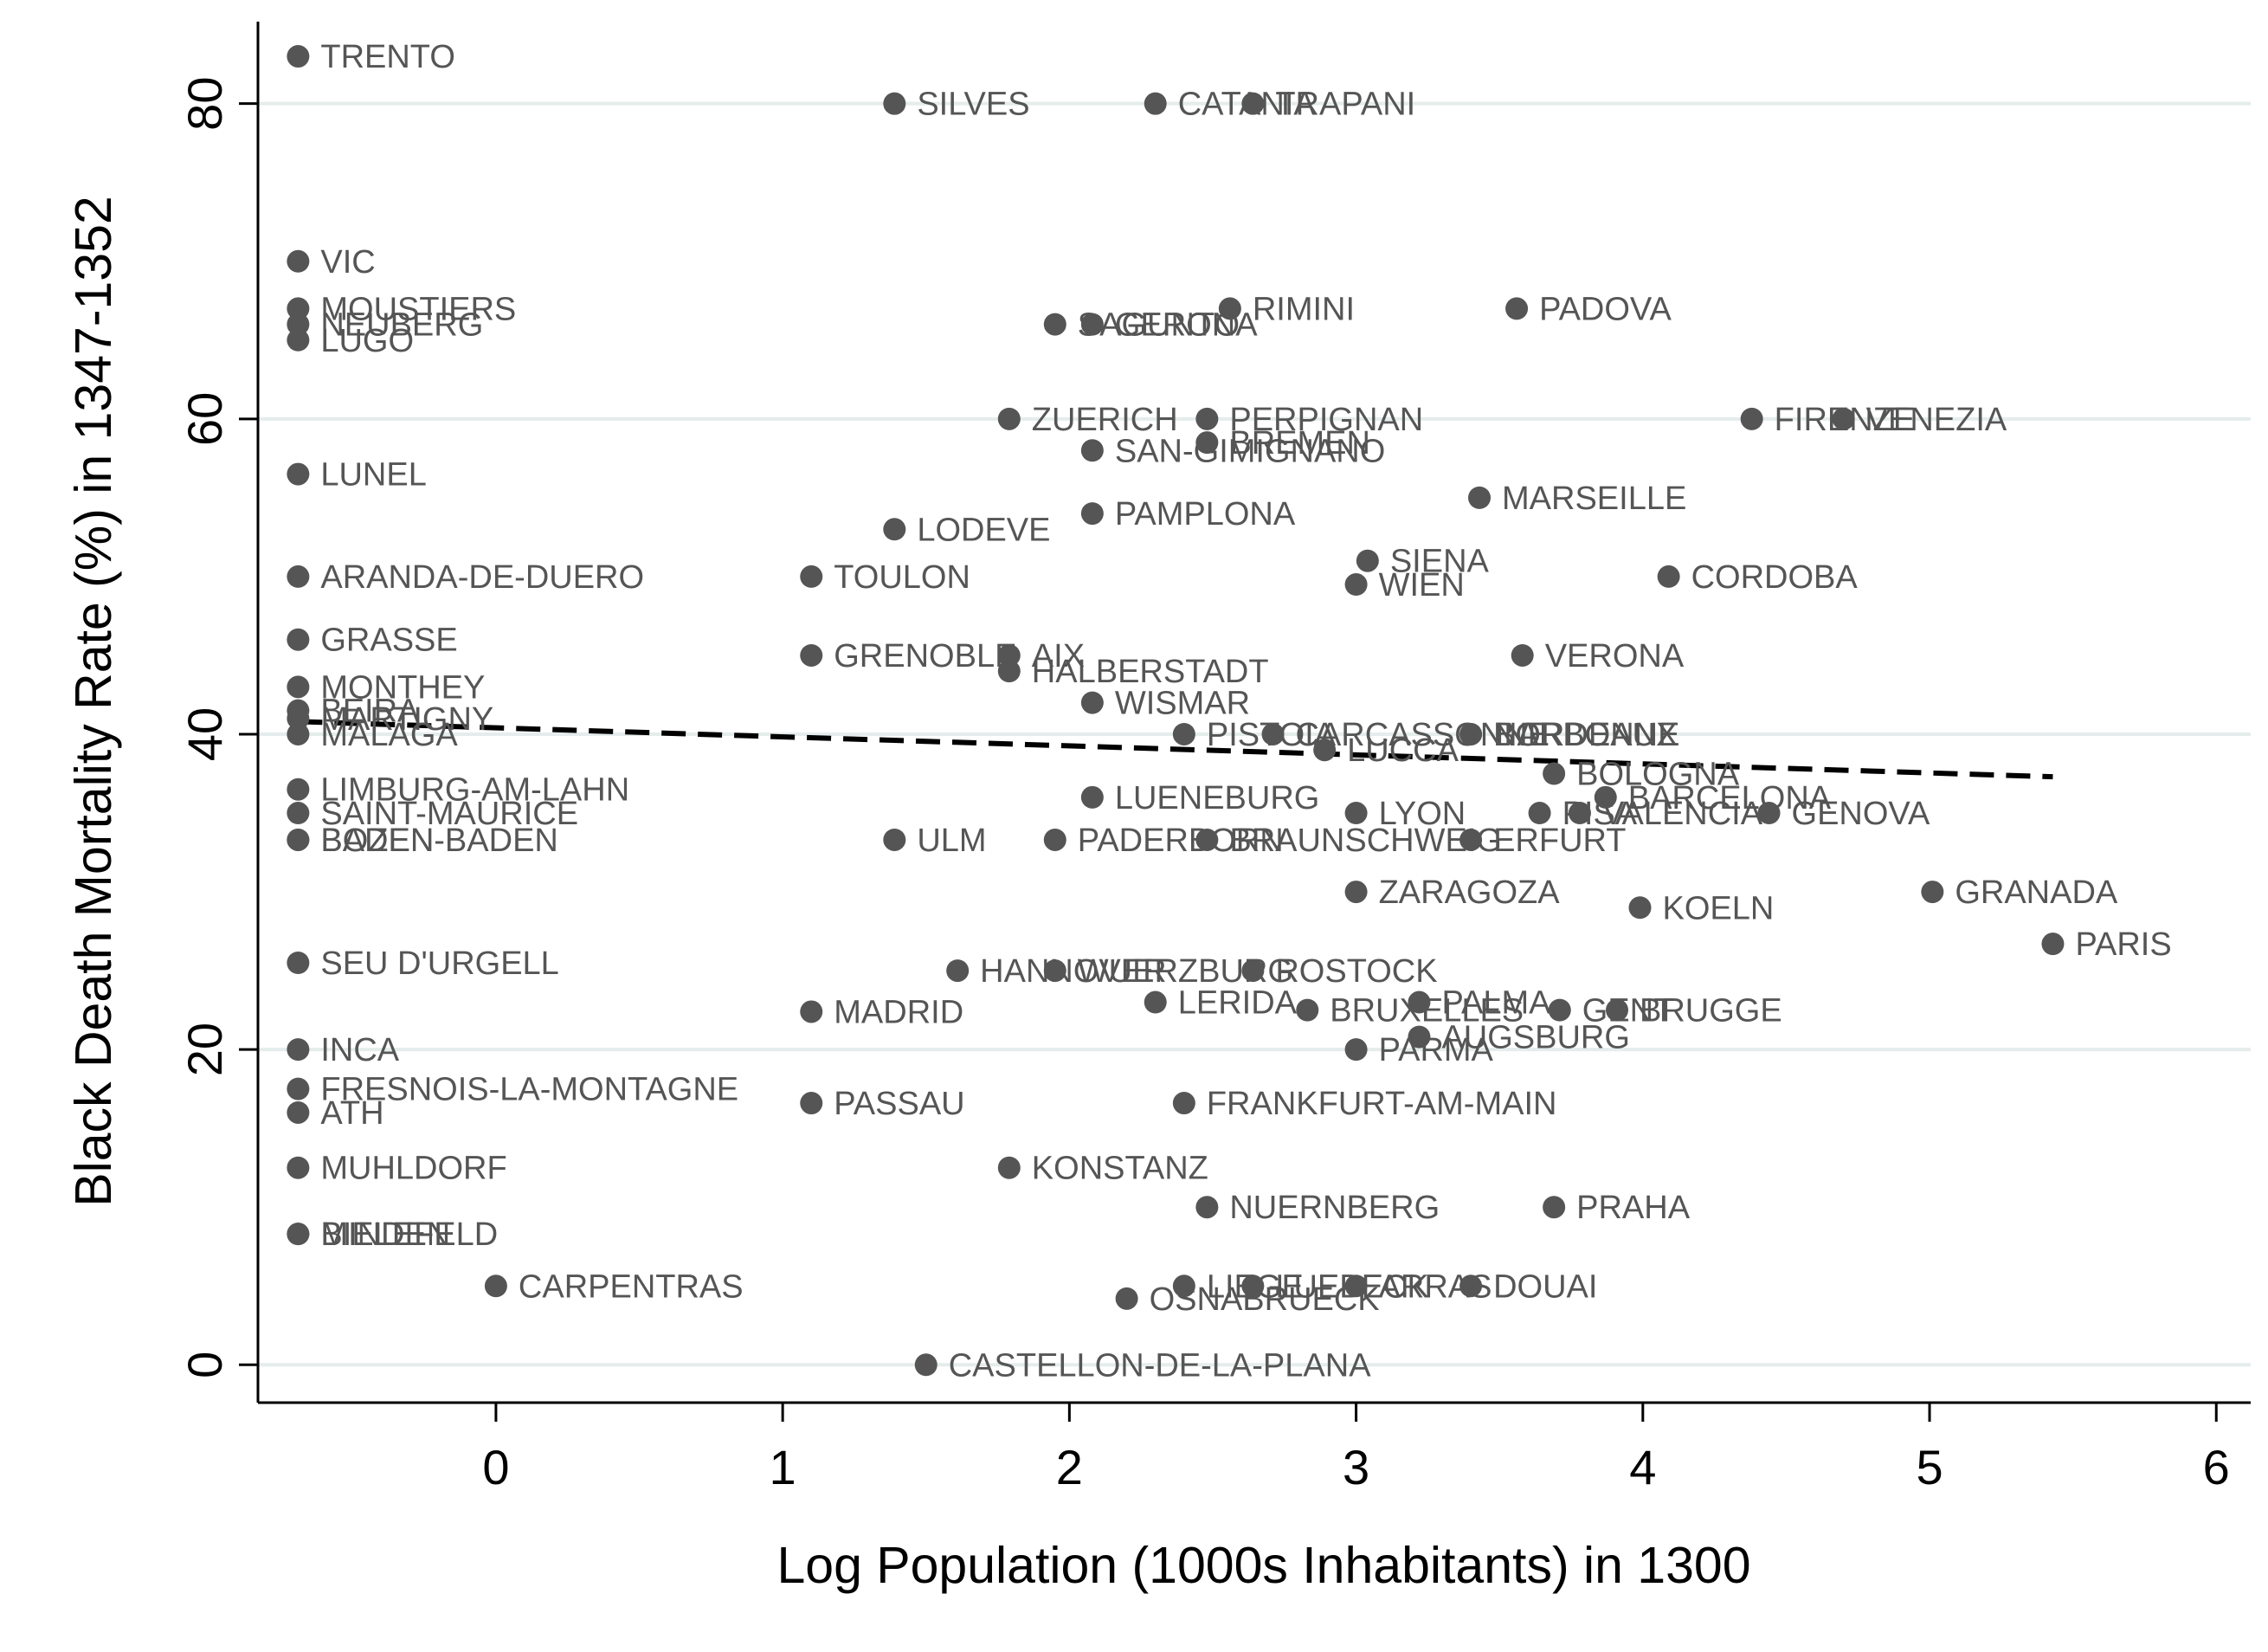 Image resolution: width=2268 pixels, height=1652 pixels. I want to click on point-label: LIMBURG-AM-LAHN, so click(474, 790).